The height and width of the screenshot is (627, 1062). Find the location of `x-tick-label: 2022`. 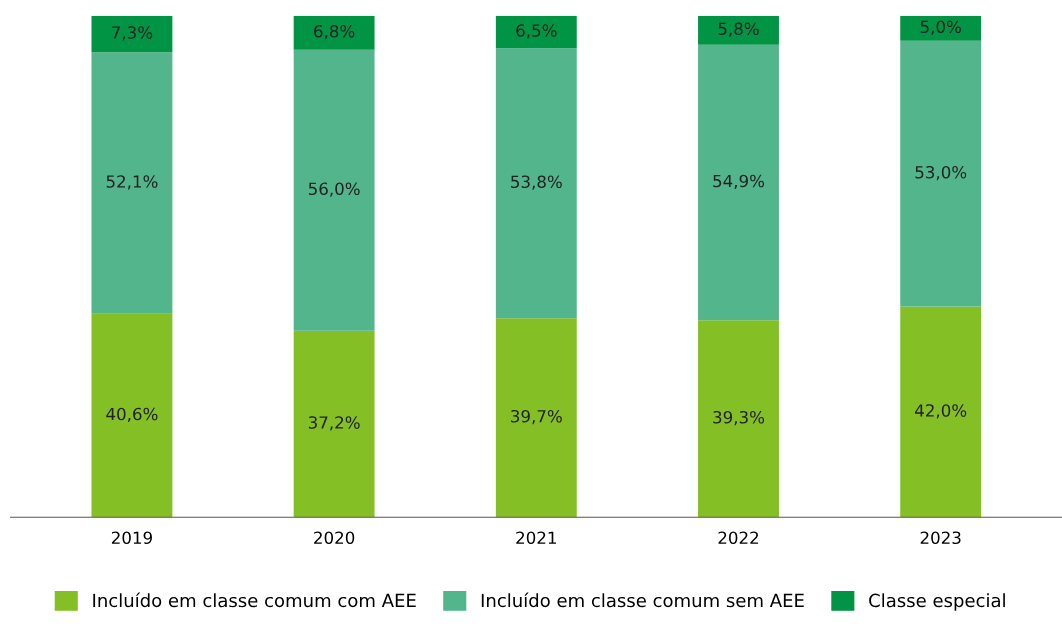

x-tick-label: 2022 is located at coordinates (738, 538).